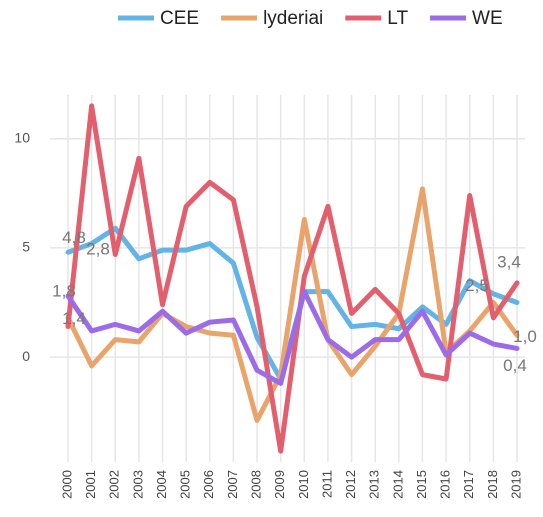 This screenshot has width=543, height=517. What do you see at coordinates (515, 365) in the screenshot?
I see `data-label: 0,4` at bounding box center [515, 365].